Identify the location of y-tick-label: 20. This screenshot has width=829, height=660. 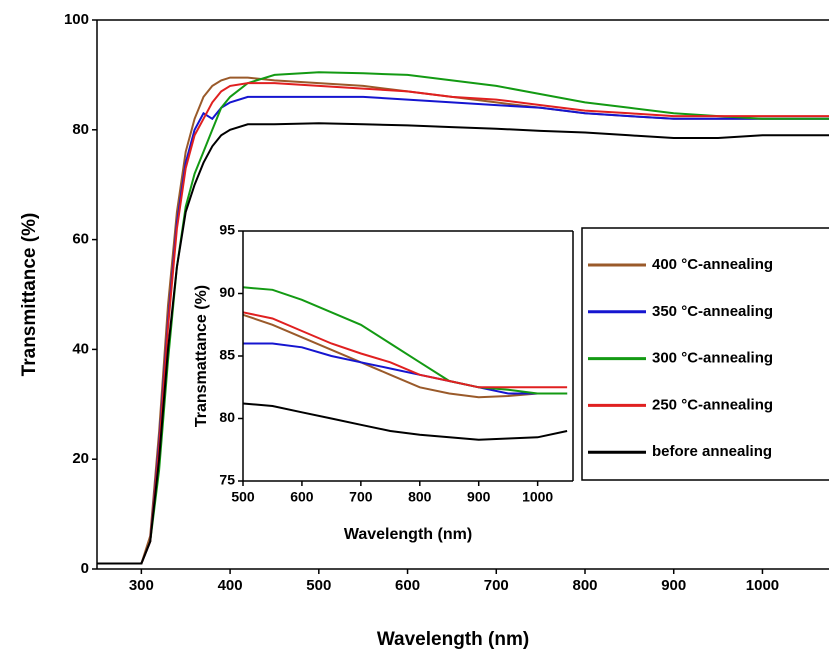
(80, 458).